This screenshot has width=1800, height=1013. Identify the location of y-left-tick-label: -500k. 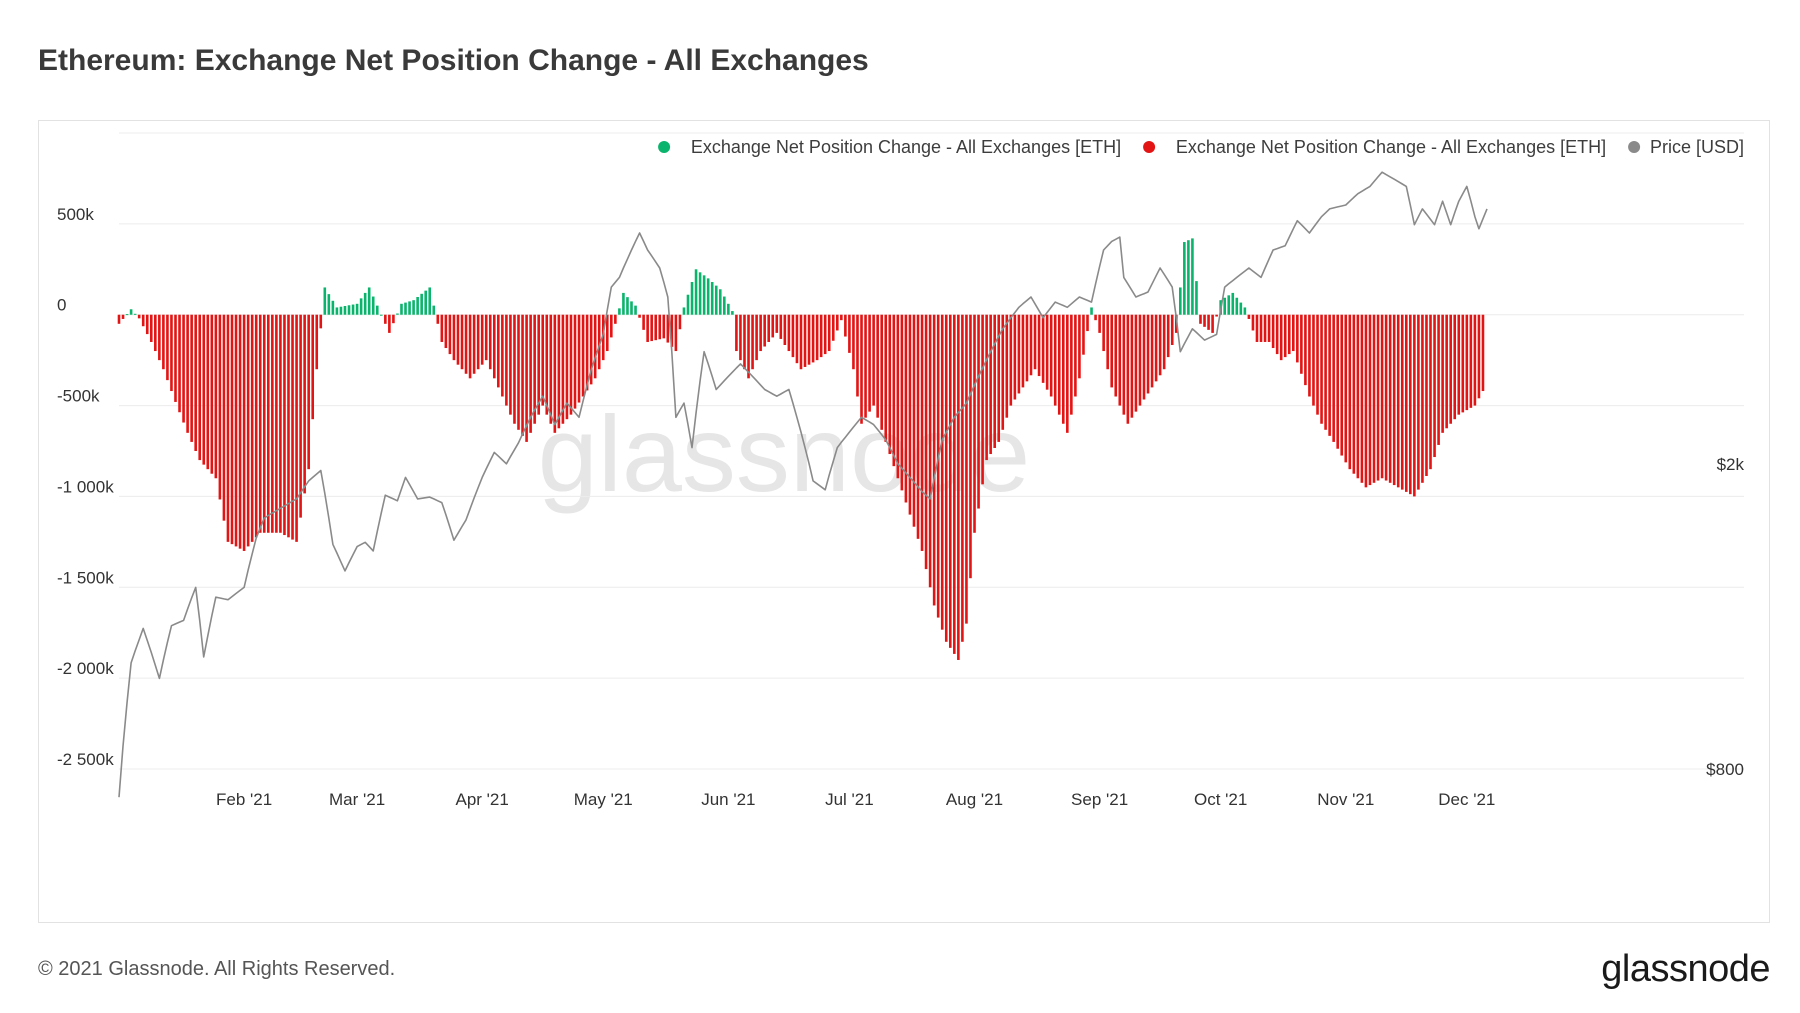
(78, 396).